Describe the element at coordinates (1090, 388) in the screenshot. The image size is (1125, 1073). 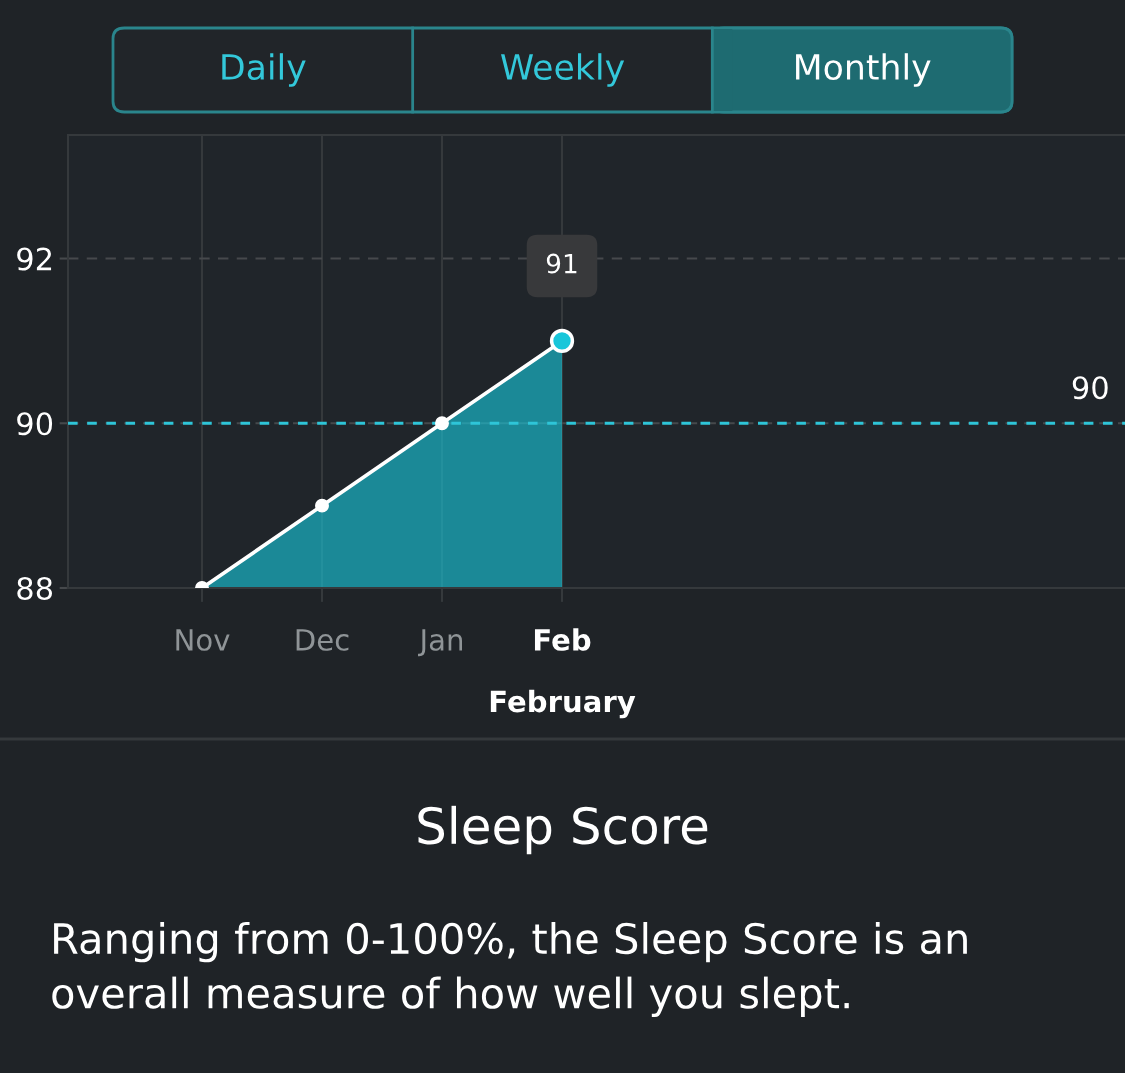
I see `ref-line-label: 90` at that location.